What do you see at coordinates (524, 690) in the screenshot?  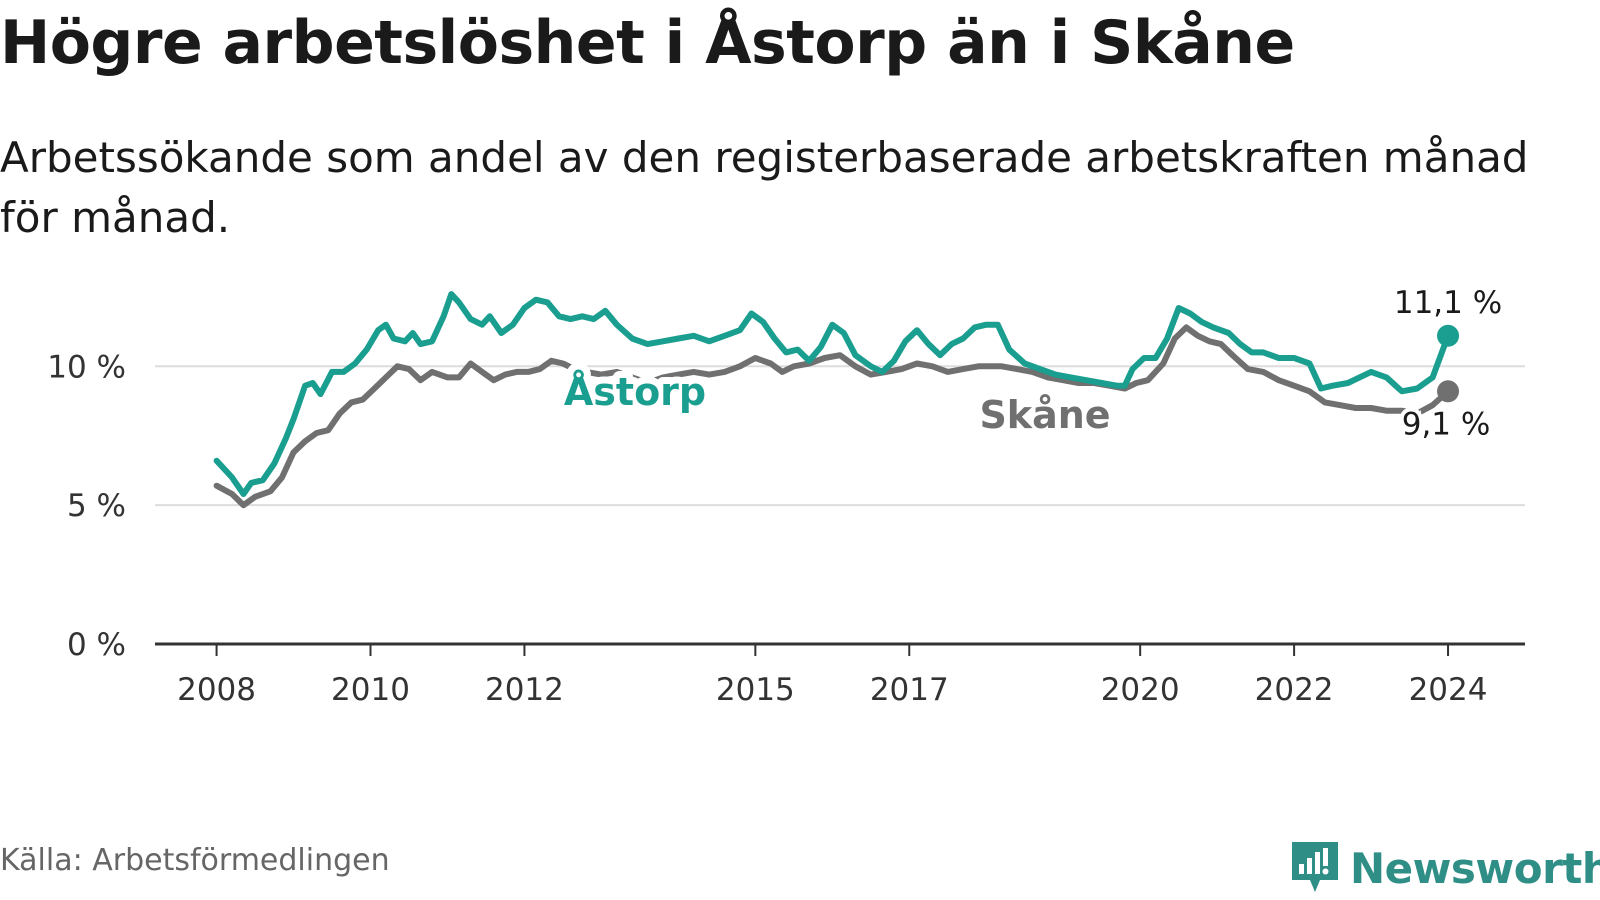 I see `x-tick-label: 2012` at bounding box center [524, 690].